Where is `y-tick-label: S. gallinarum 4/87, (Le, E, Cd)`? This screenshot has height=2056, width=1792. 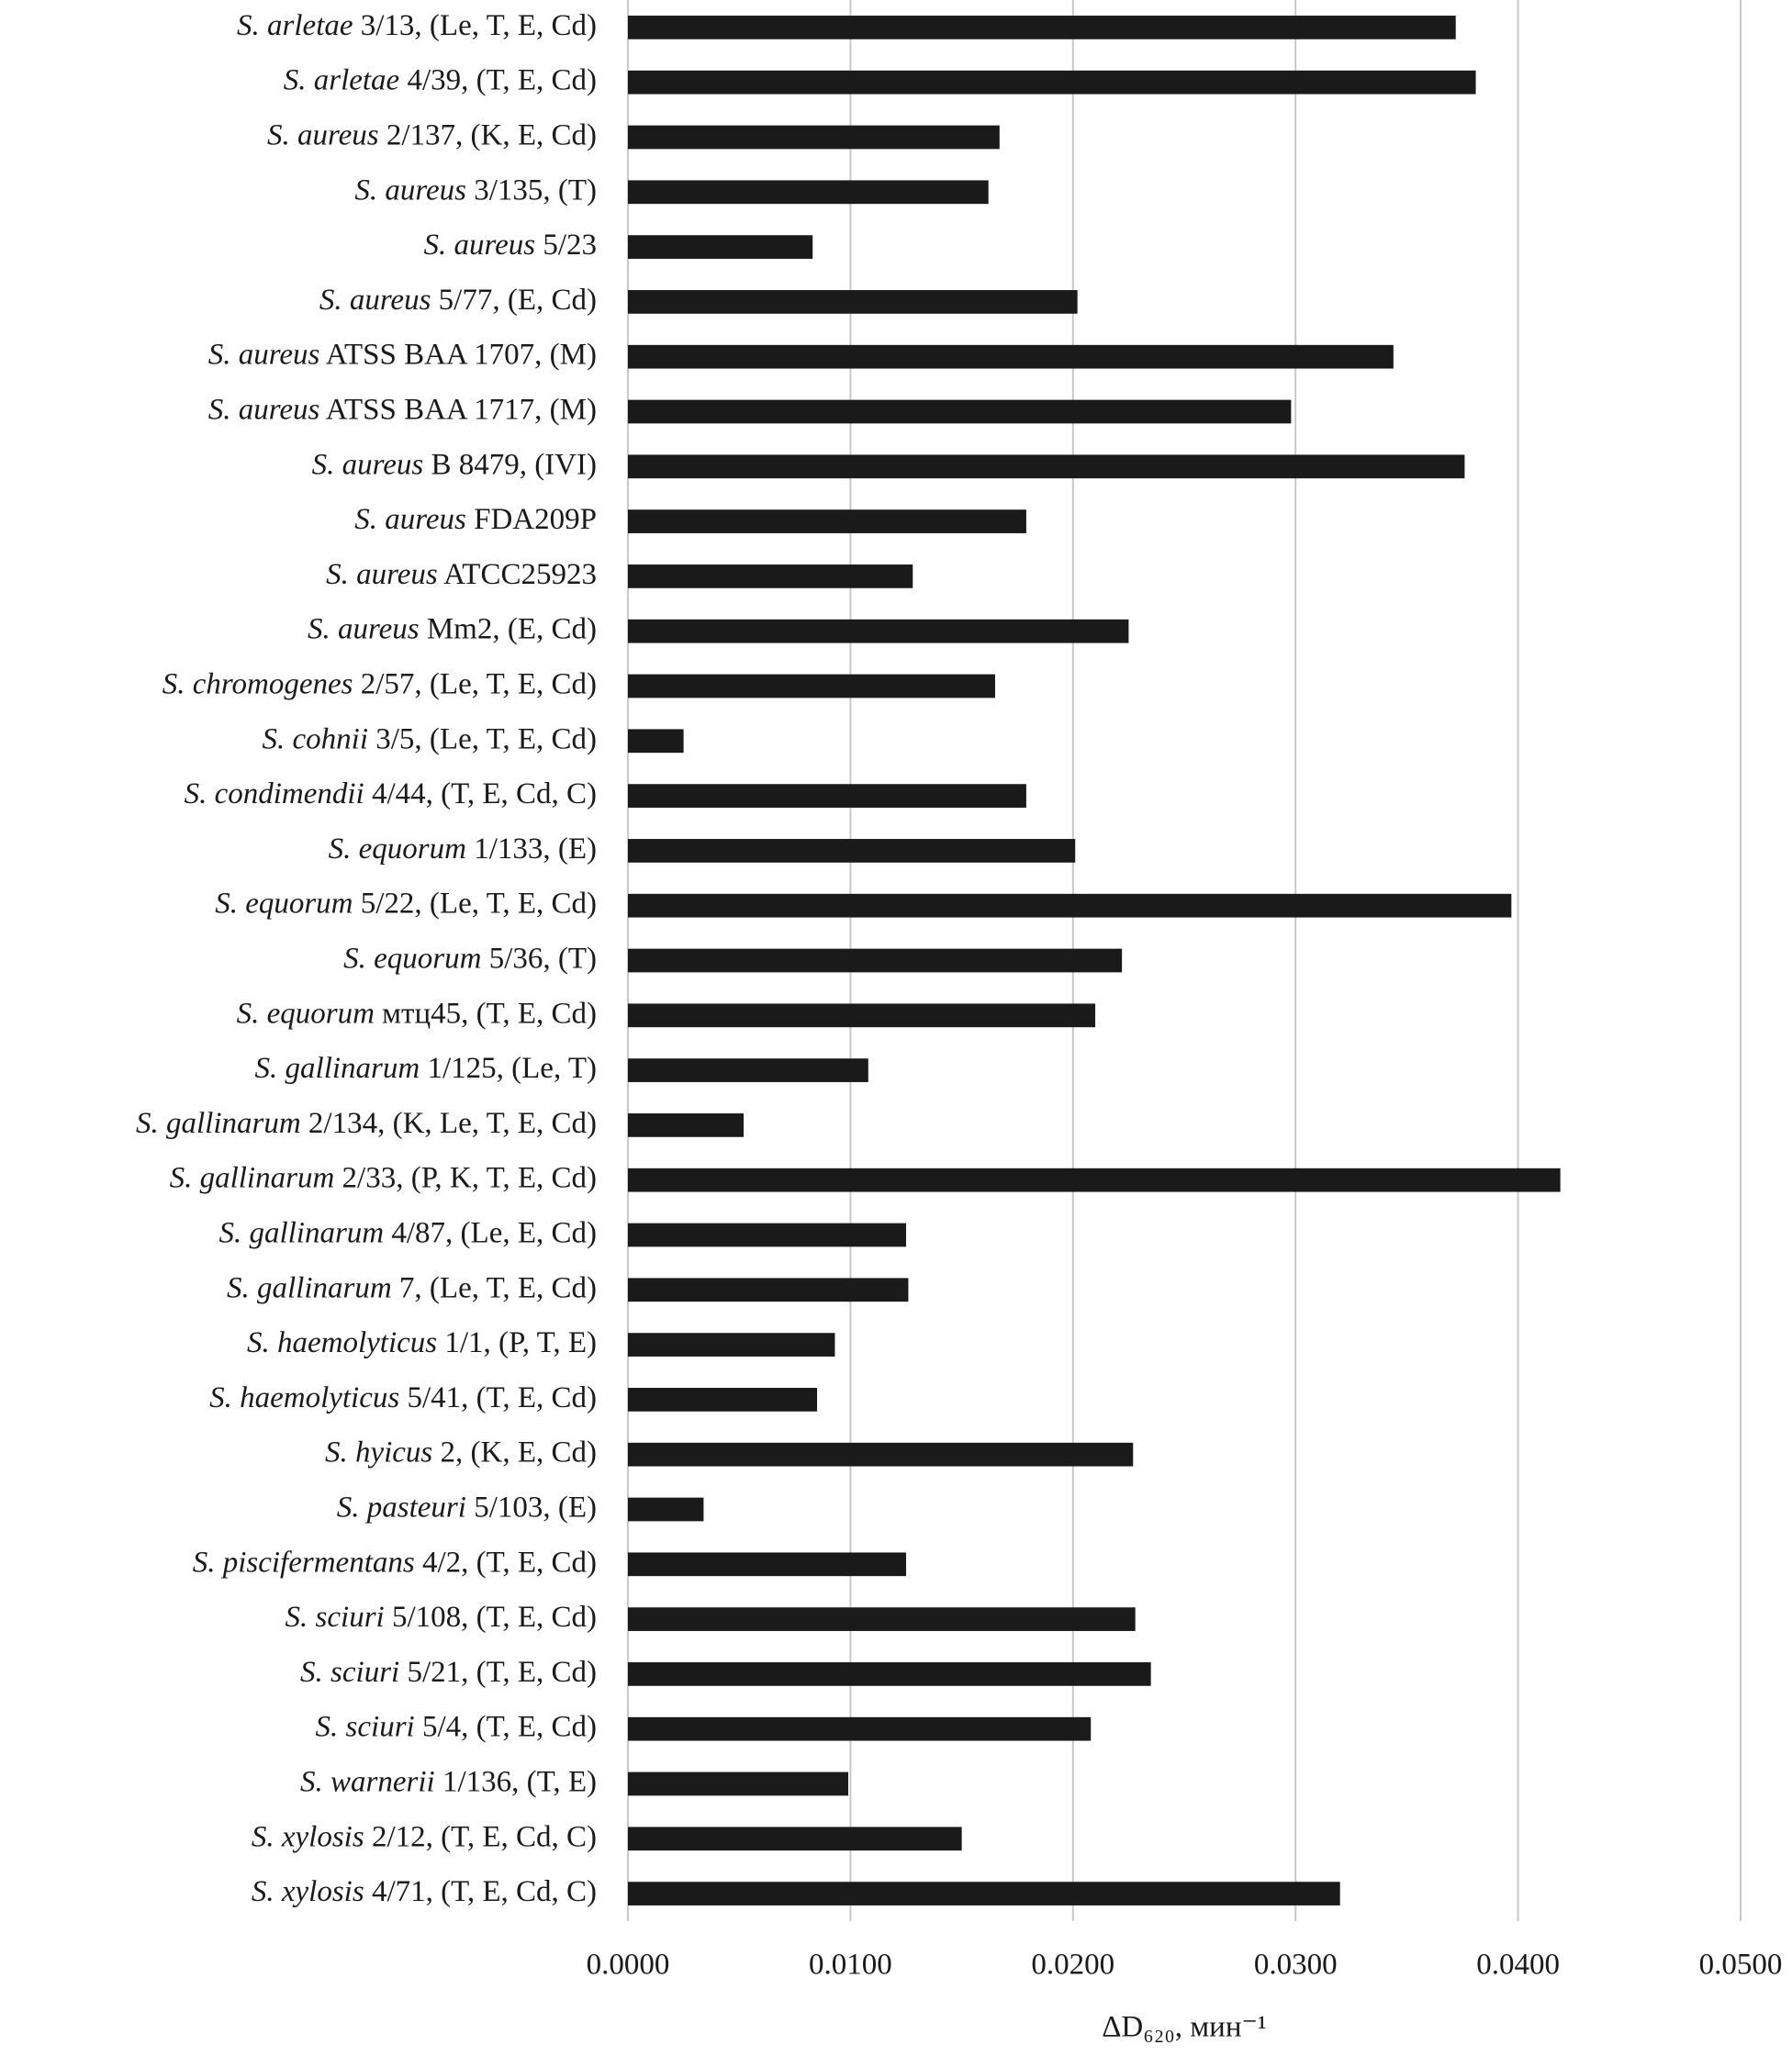
y-tick-label: S. gallinarum 4/87, (Le, E, Cd) is located at coordinates (407, 1232).